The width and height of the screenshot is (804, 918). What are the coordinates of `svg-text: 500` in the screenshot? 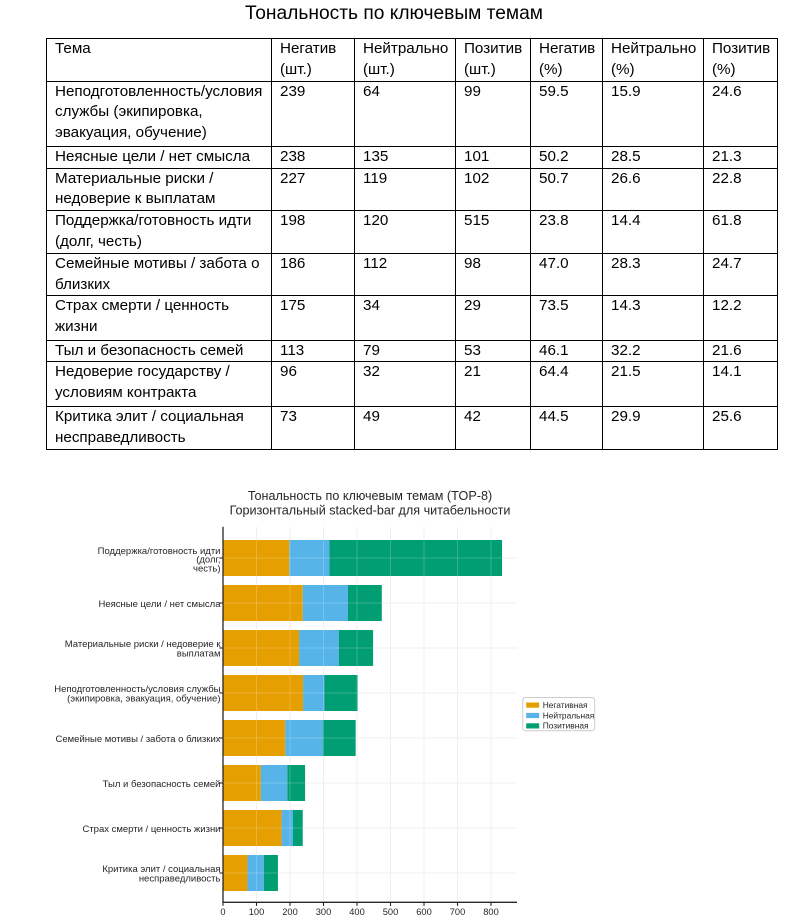 It's located at (391, 912).